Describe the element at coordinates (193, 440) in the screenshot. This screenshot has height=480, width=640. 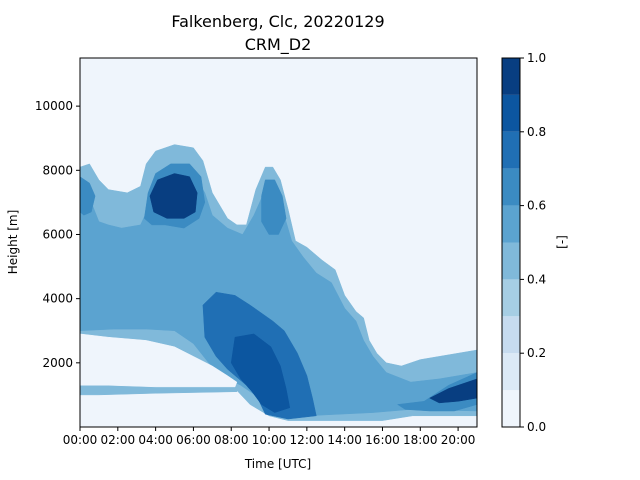
I see `x-tick-label: 06:00` at that location.